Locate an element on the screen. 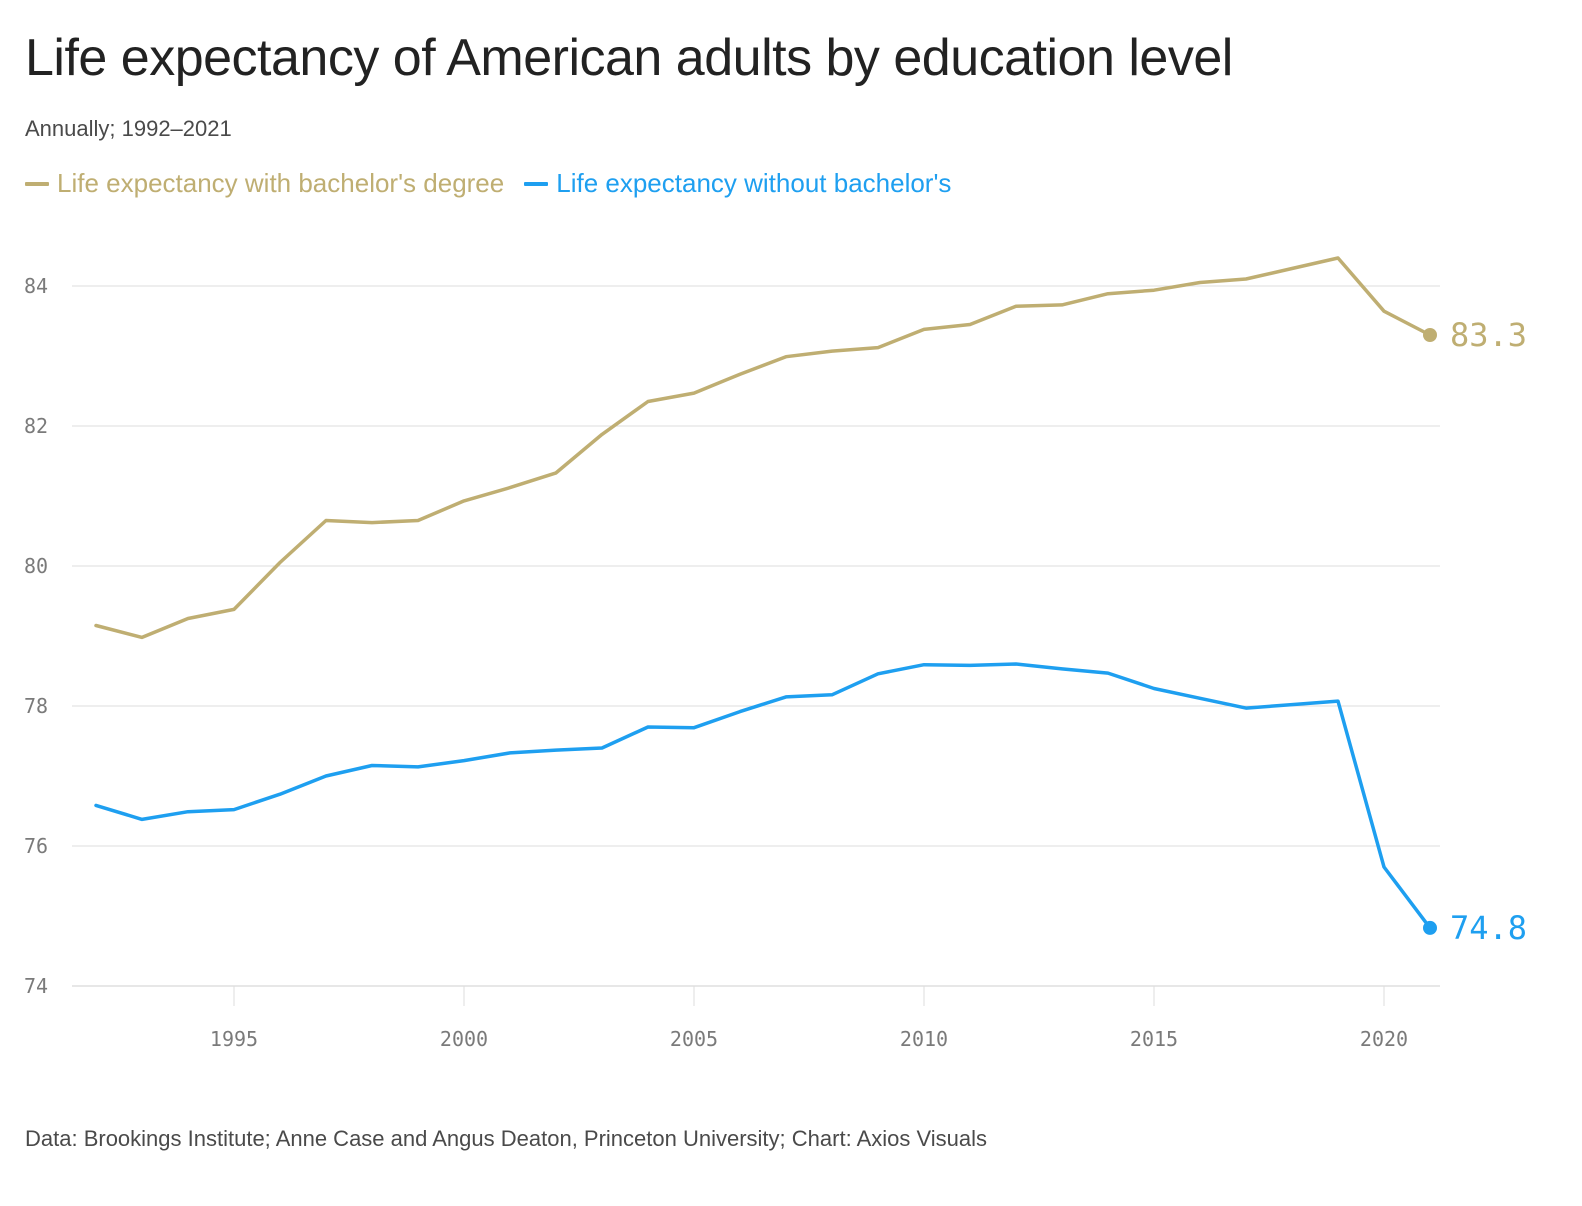 This screenshot has height=1206, width=1582. y-tick-label-76: 76 is located at coordinates (36, 846).